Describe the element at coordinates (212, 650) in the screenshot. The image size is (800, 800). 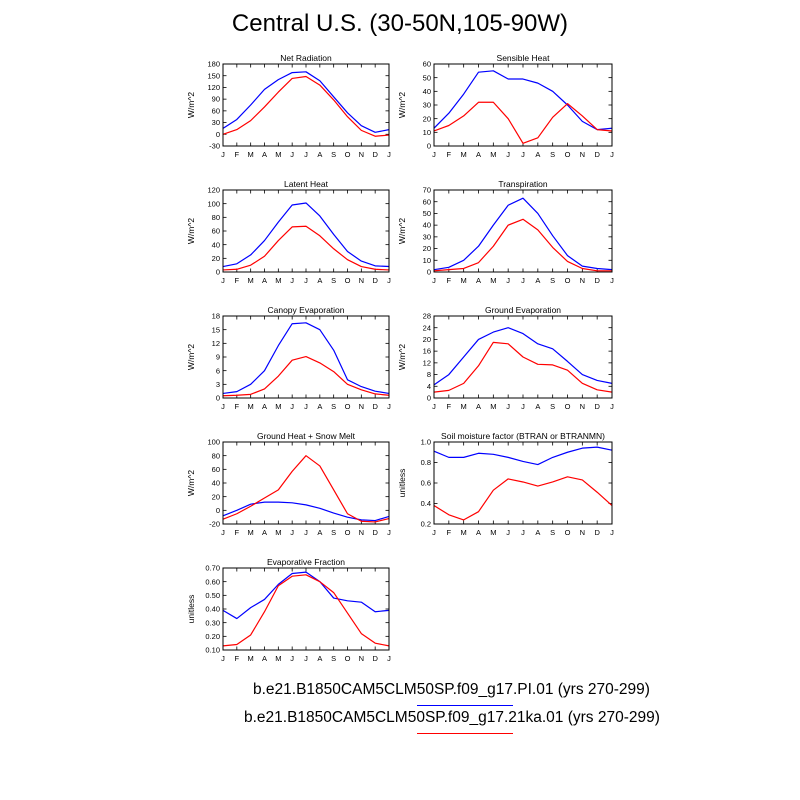
I see `y-tick-label: 0.10` at that location.